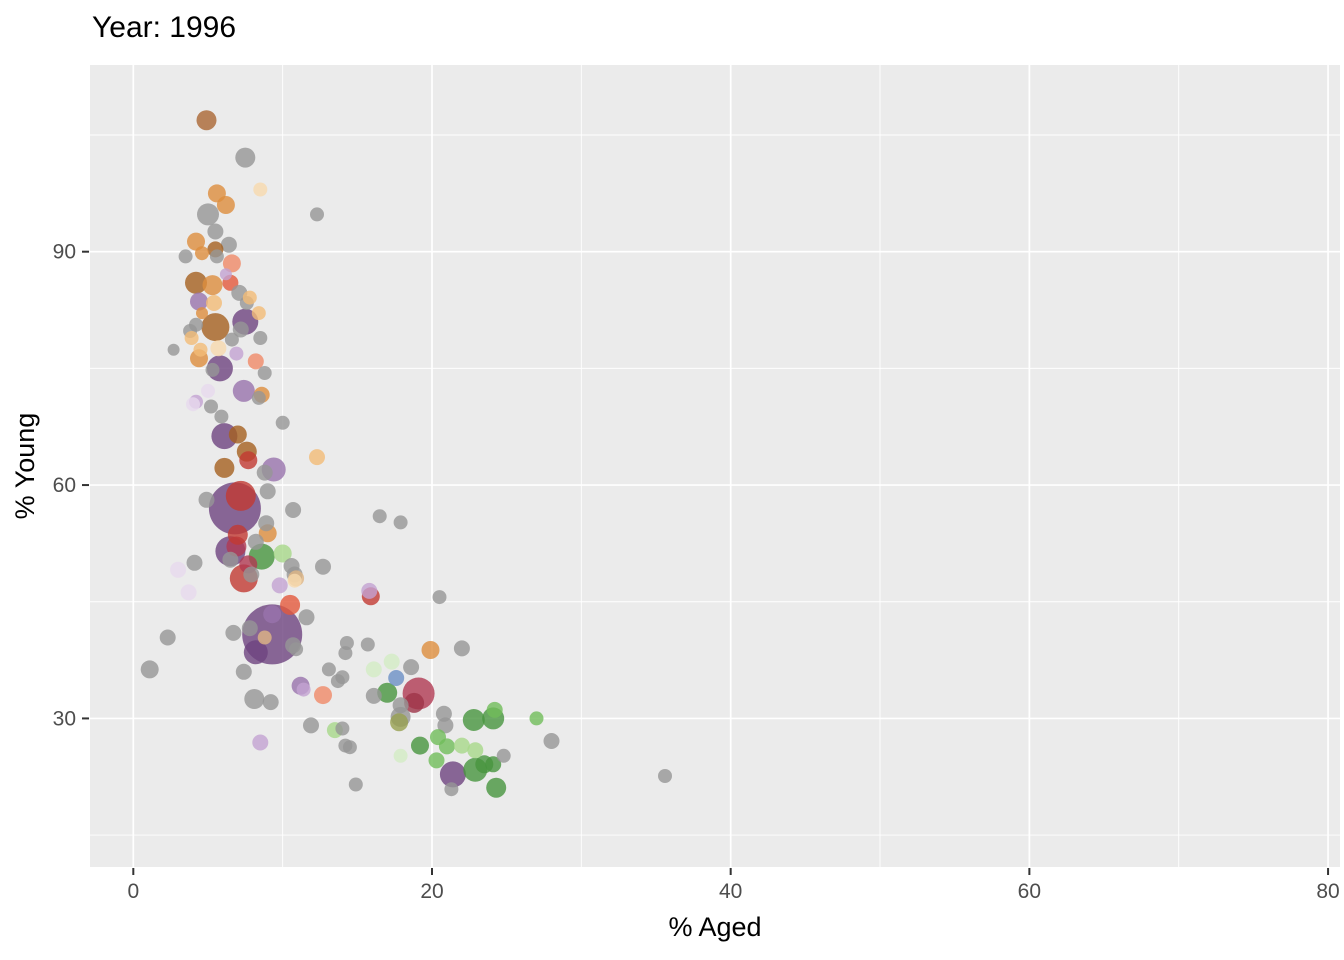  Describe the element at coordinates (64, 252) in the screenshot. I see `y-tick-label: 90` at that location.